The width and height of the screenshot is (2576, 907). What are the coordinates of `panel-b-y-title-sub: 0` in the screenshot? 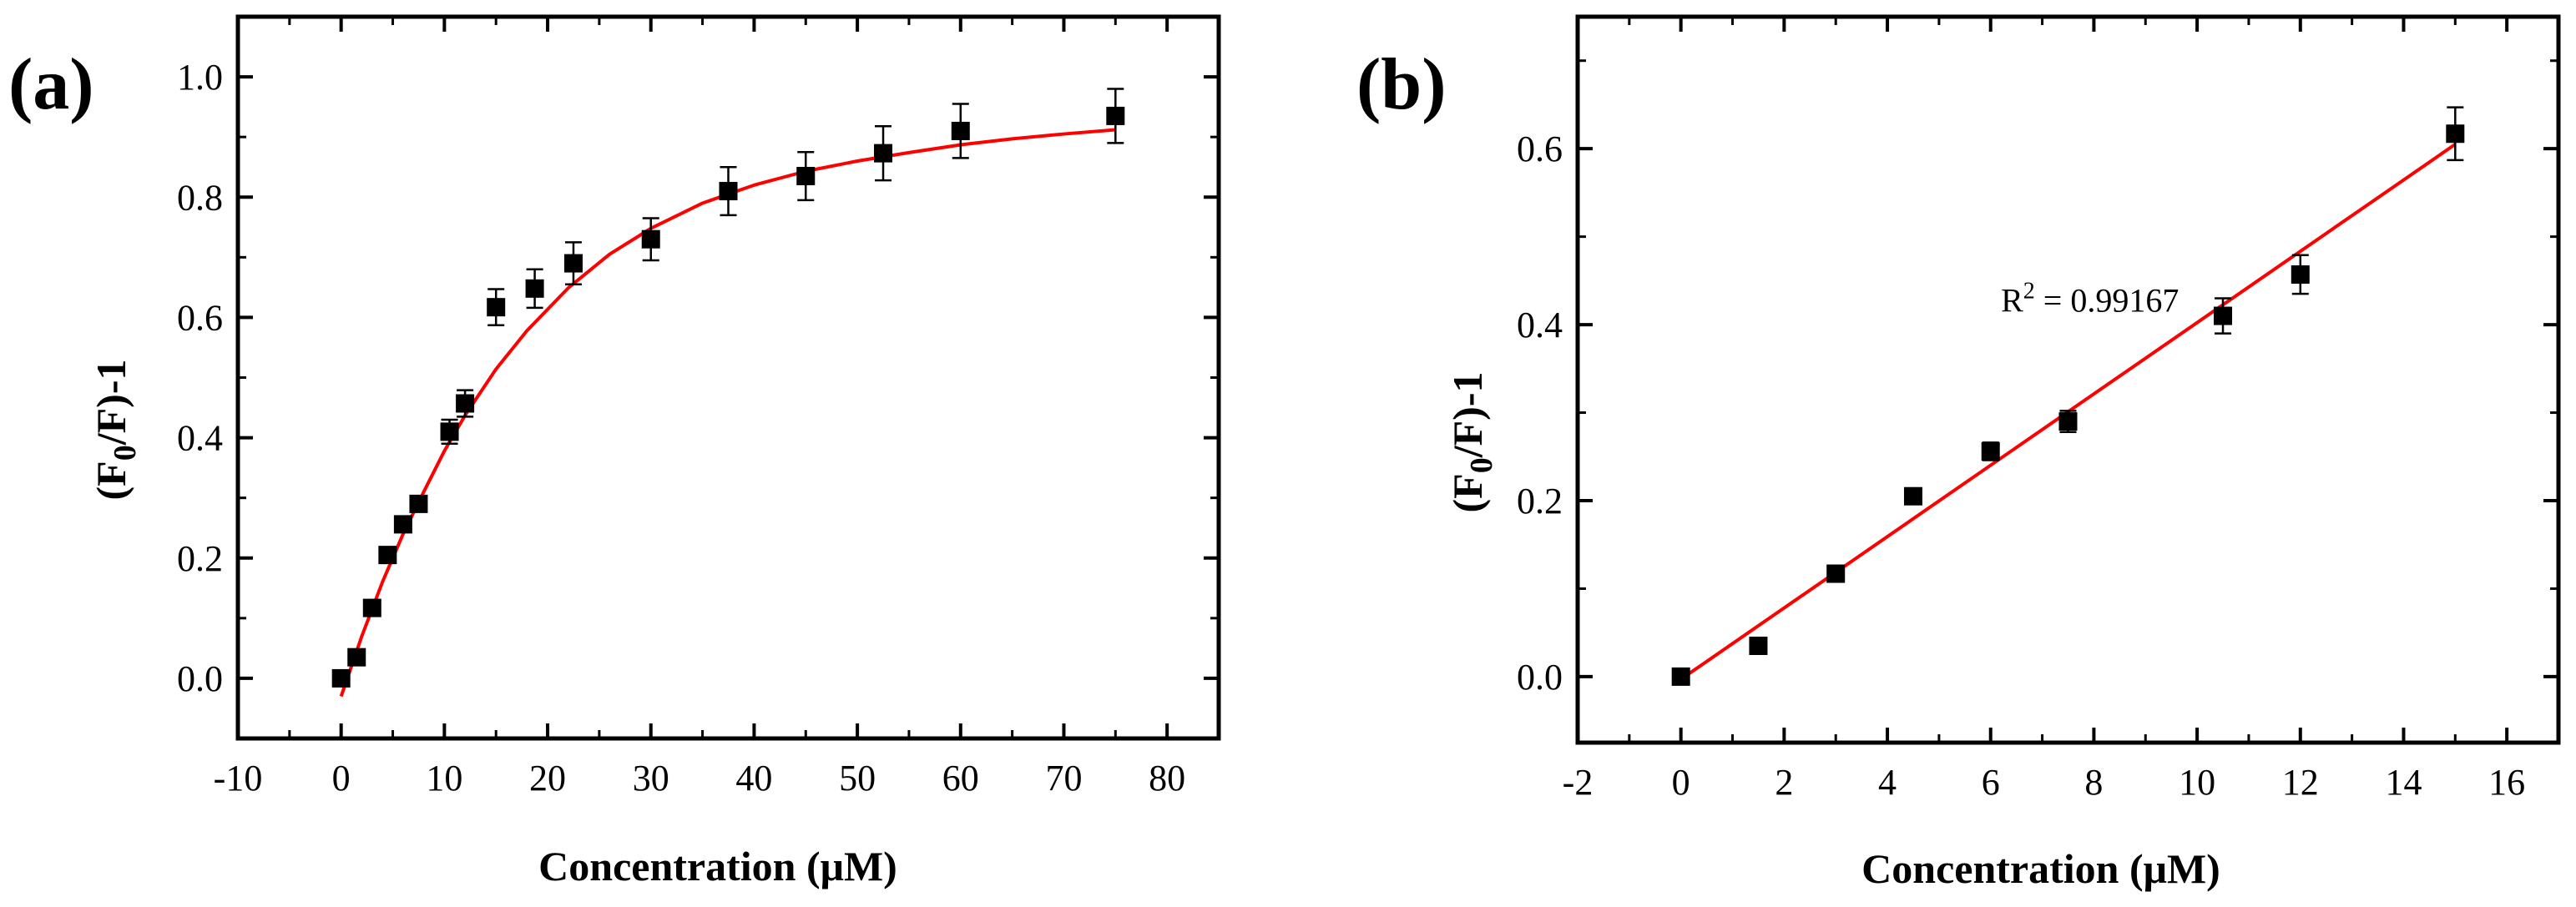 It's located at (1481, 465).